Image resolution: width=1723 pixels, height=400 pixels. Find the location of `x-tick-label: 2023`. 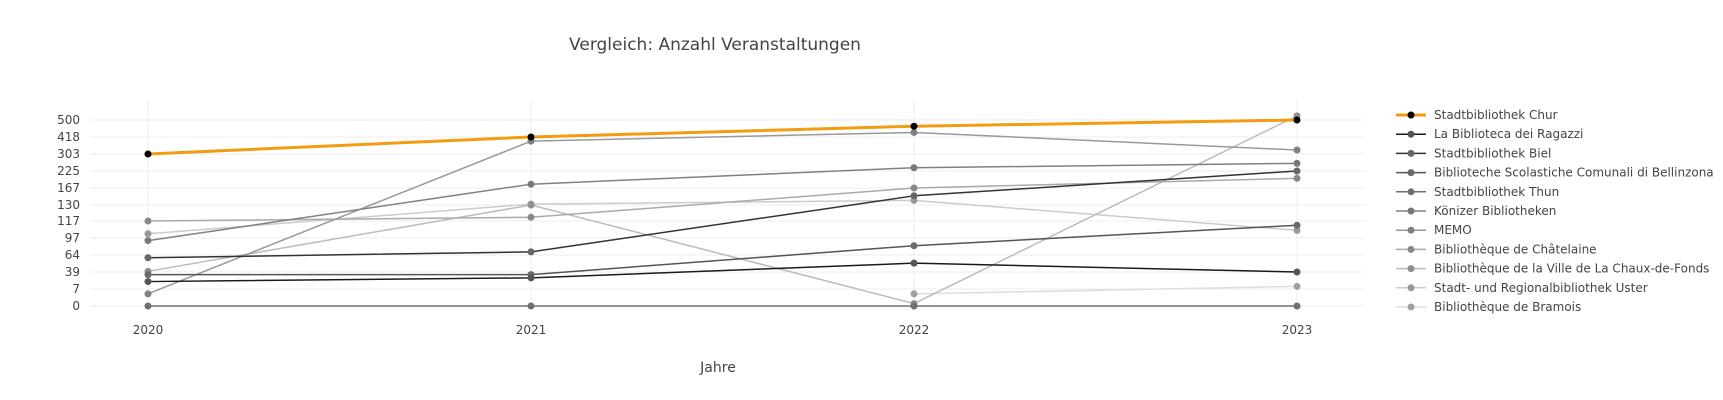

x-tick-label: 2023 is located at coordinates (1297, 330).